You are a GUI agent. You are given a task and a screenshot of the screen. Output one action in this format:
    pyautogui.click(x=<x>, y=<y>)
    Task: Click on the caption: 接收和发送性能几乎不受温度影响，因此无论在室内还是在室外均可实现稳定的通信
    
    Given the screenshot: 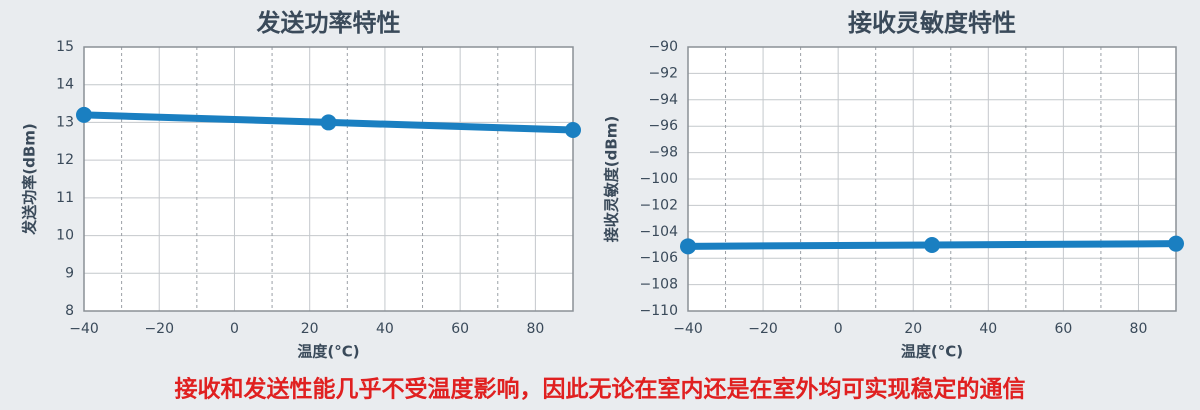 What is the action you would take?
    pyautogui.click(x=600, y=389)
    